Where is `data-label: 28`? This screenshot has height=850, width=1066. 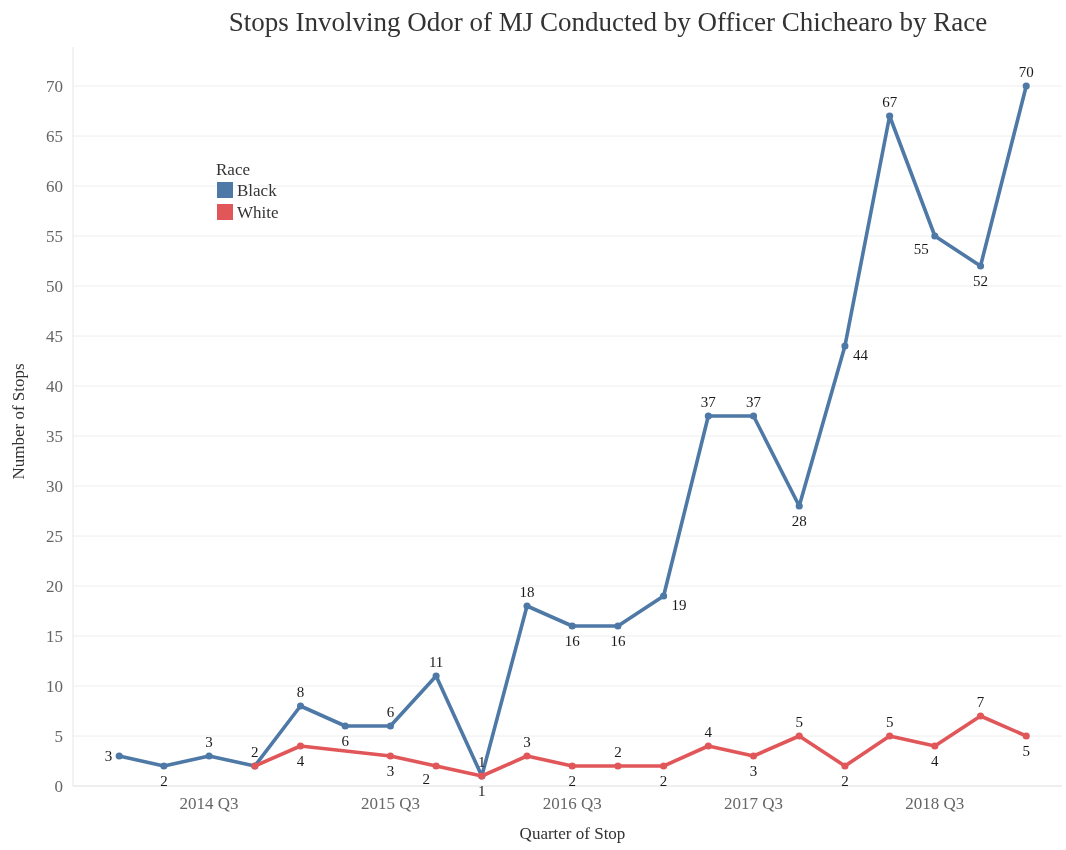
data-label: 28 is located at coordinates (799, 521).